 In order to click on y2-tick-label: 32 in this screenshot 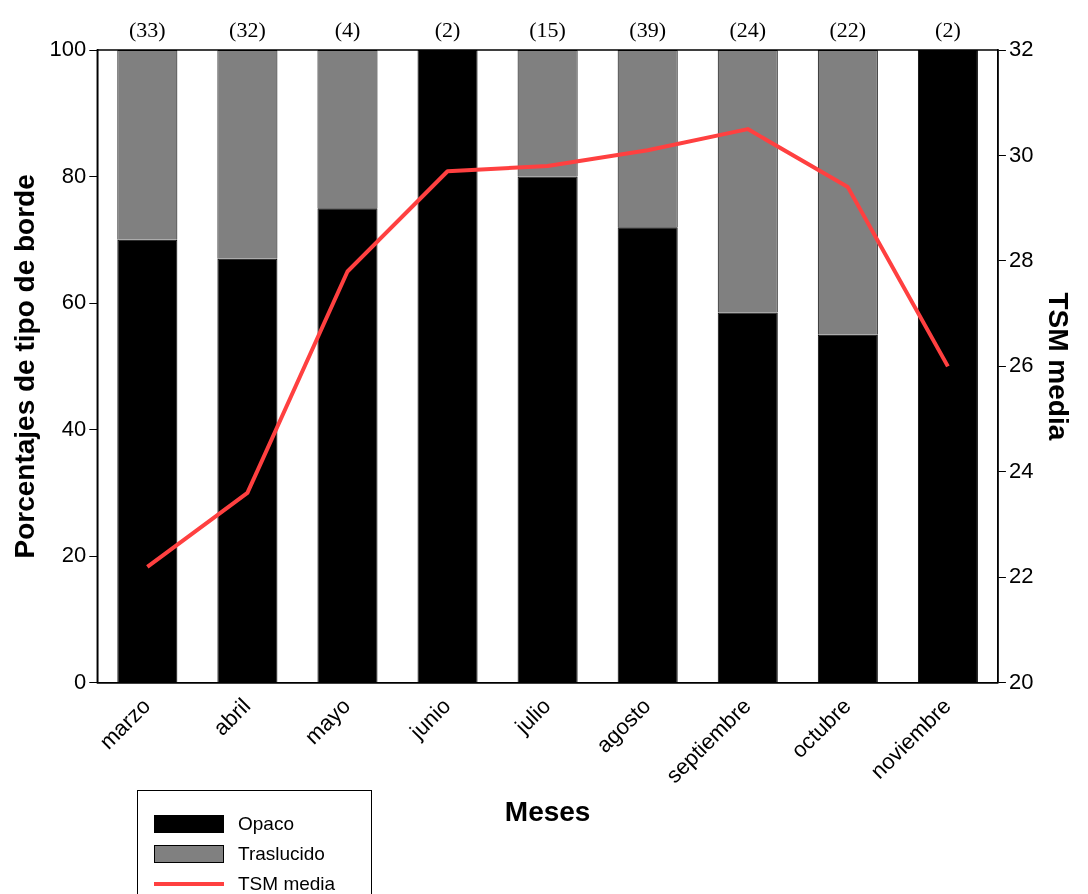, I will do `click(1021, 49)`.